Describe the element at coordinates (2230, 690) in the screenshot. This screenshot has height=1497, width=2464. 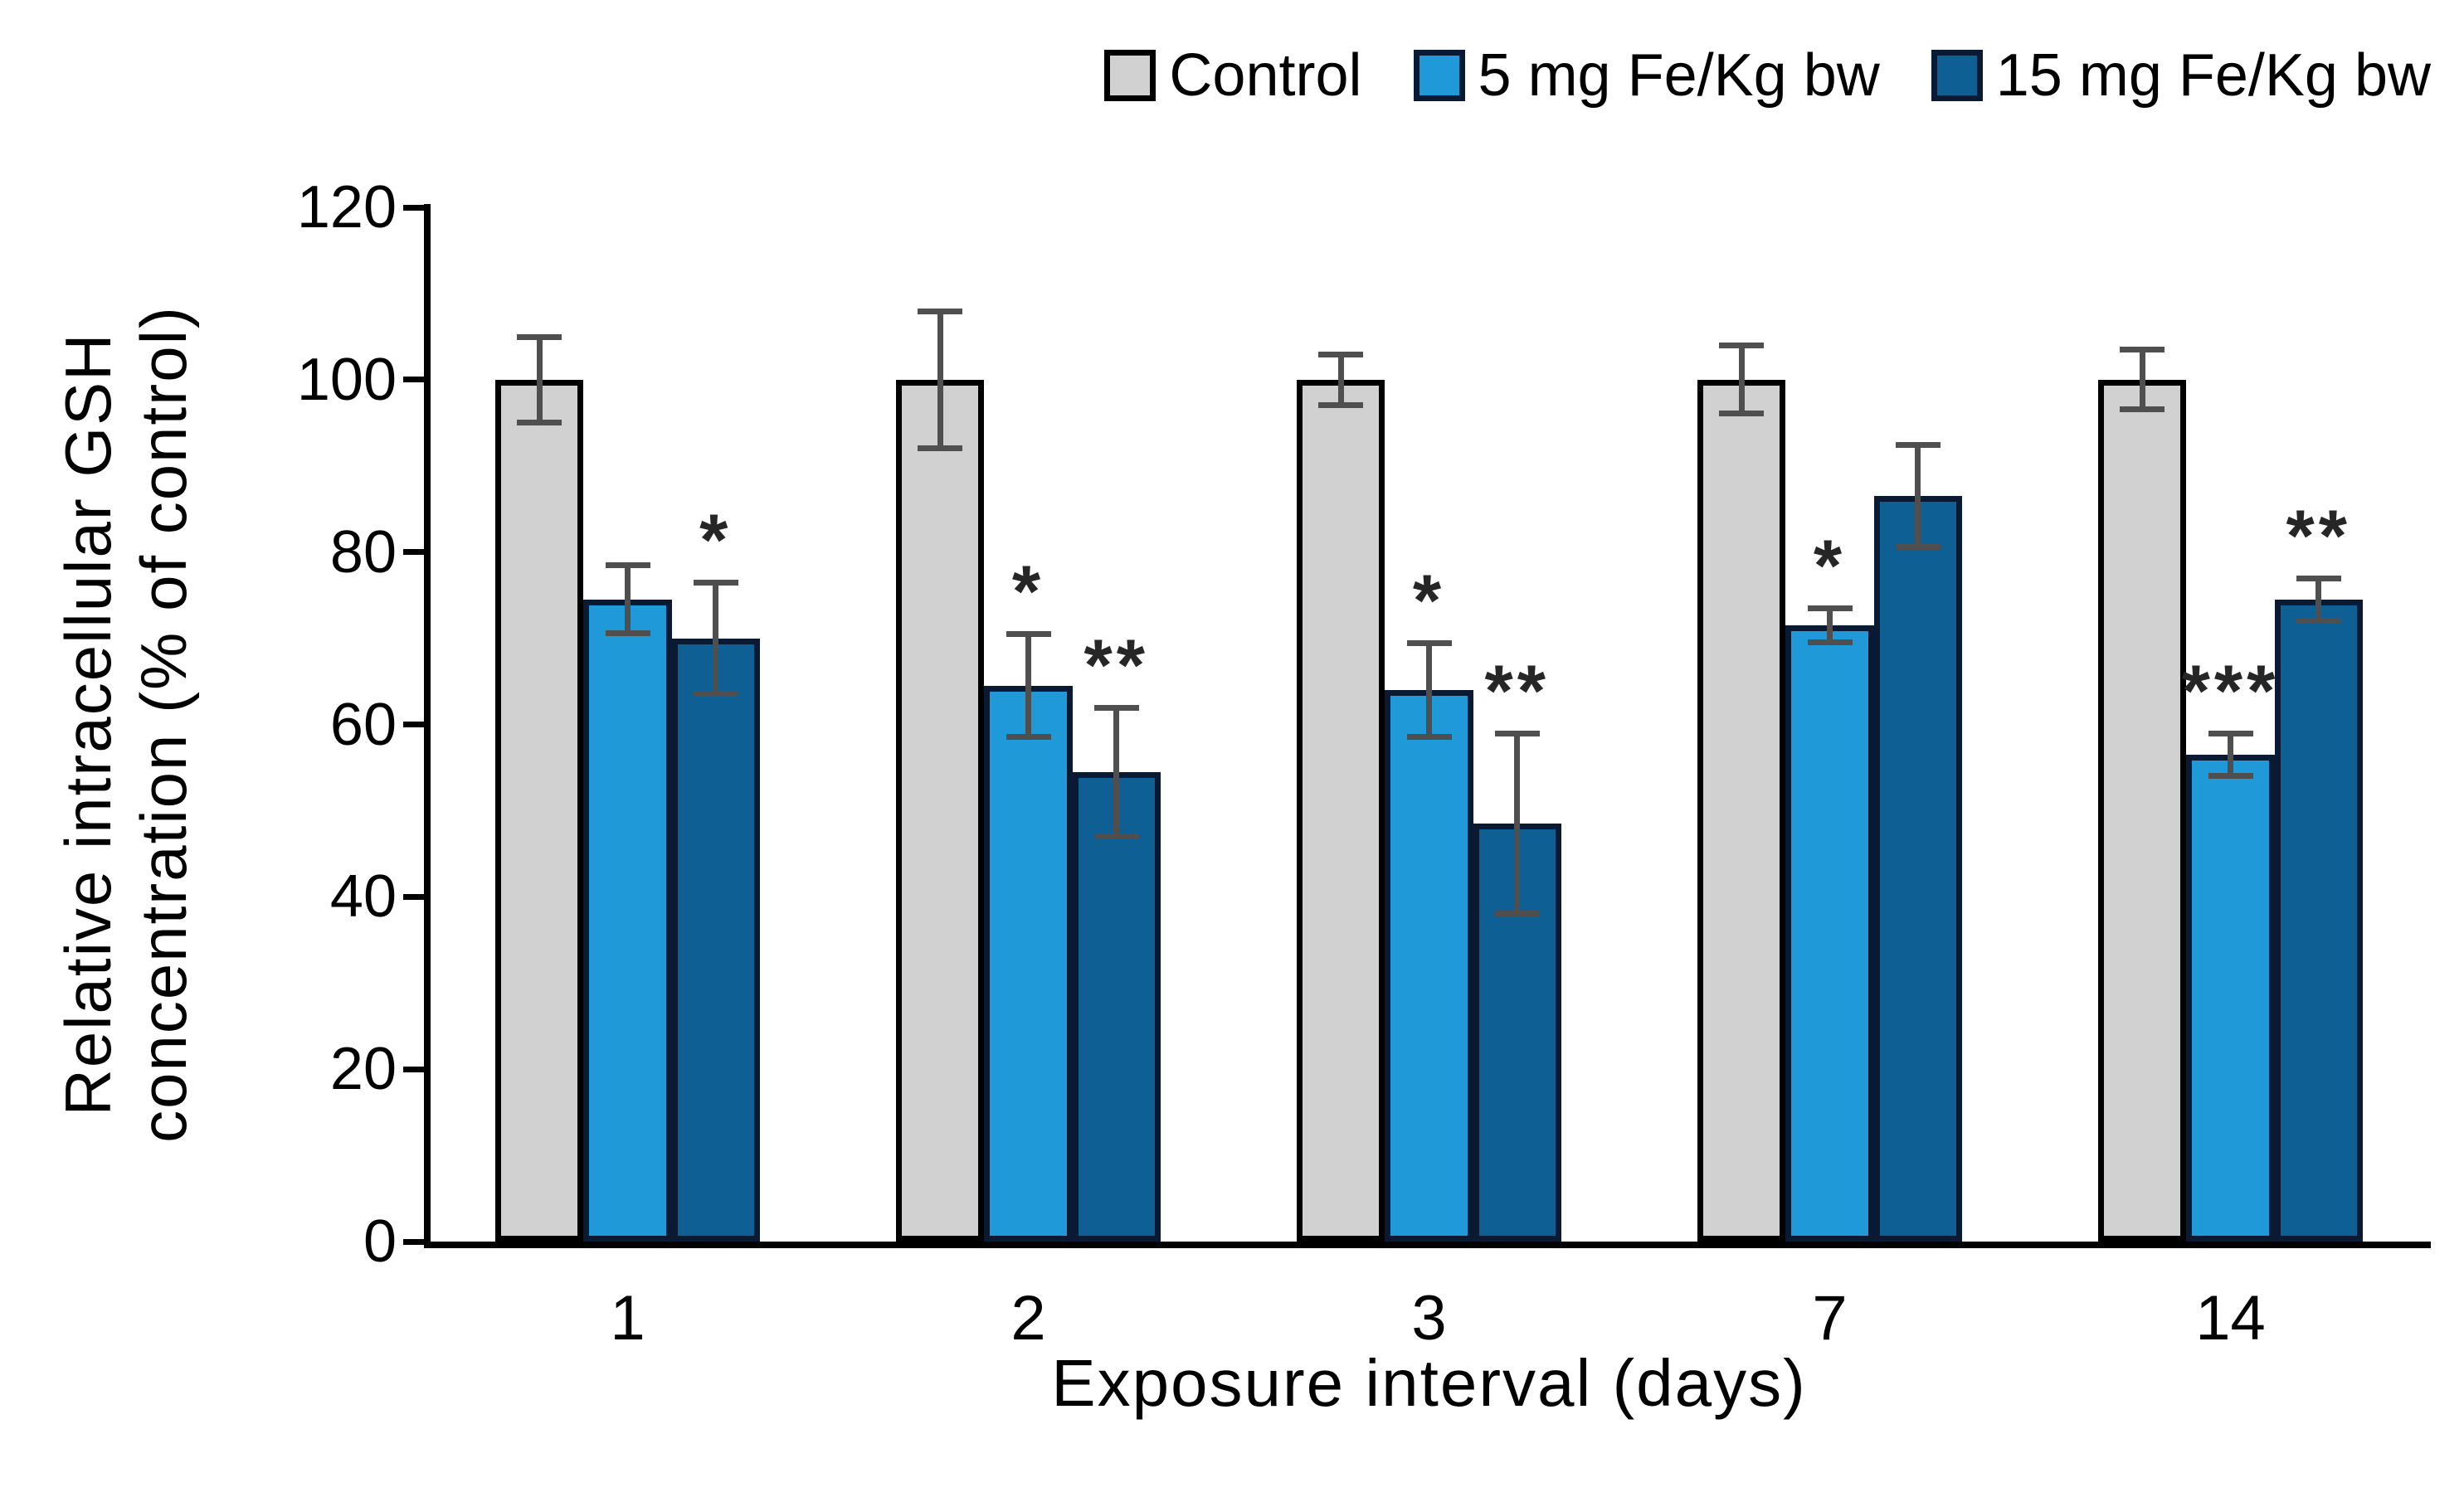
I see `significance-marker: ***` at that location.